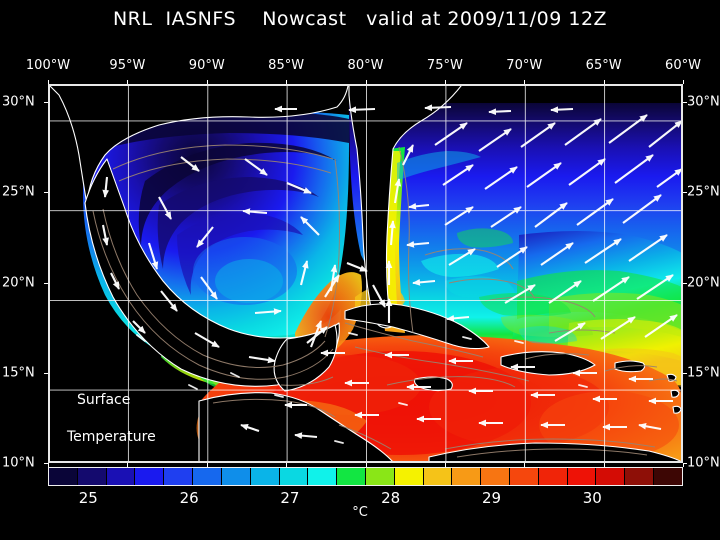 The image size is (720, 540). What do you see at coordinates (703, 463) in the screenshot?
I see `lat-tick-label-right-4: 10°N` at bounding box center [703, 463].